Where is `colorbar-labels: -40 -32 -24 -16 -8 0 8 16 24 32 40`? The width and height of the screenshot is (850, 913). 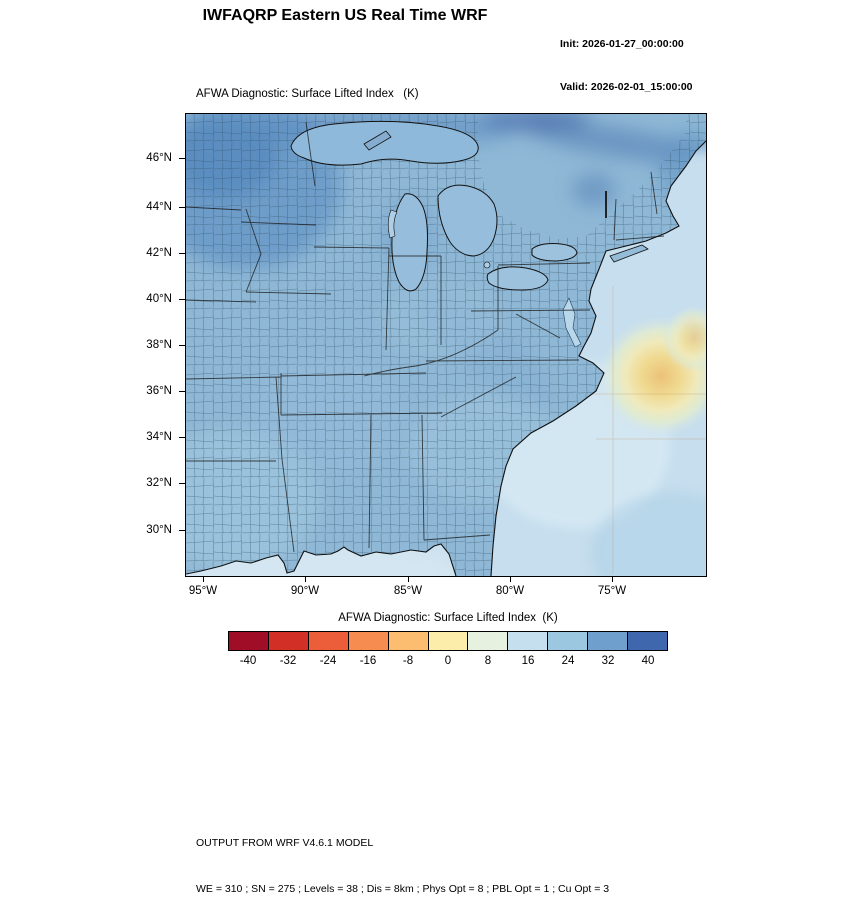 colorbar-labels: -40 -32 -24 -16 -8 0 8 16 24 32 40 is located at coordinates (448, 663).